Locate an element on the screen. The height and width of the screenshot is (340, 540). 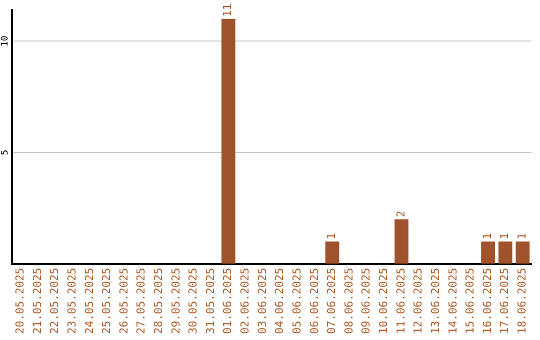
data-label: 2 is located at coordinates (401, 214).